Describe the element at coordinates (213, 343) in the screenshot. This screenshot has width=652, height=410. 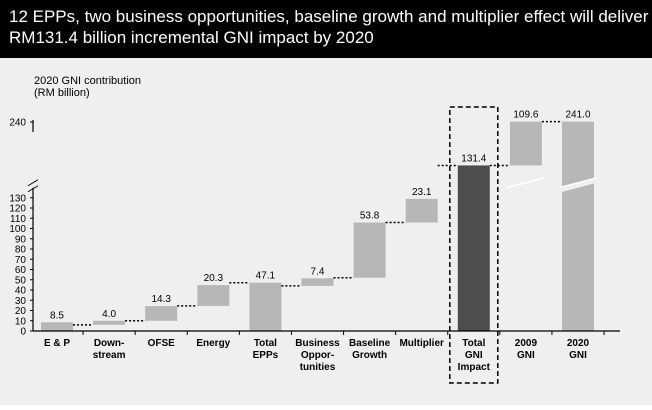
I see `x-tick-label: Energy` at that location.